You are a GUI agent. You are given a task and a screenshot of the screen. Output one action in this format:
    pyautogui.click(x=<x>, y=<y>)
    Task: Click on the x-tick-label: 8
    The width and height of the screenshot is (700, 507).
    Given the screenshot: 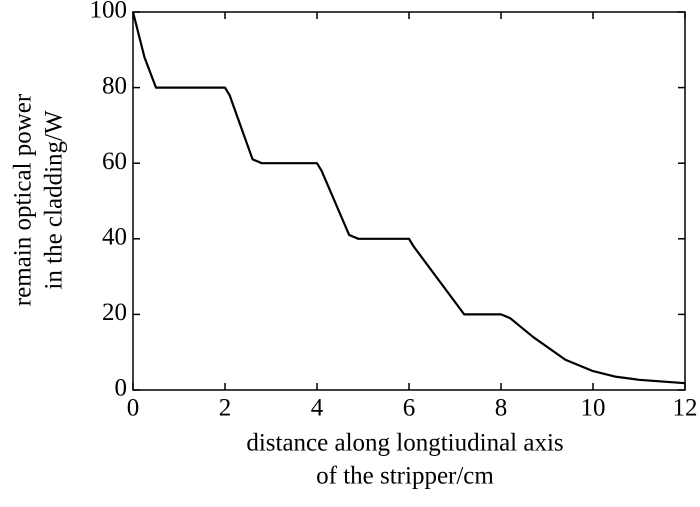 What is the action you would take?
    pyautogui.click(x=501, y=408)
    